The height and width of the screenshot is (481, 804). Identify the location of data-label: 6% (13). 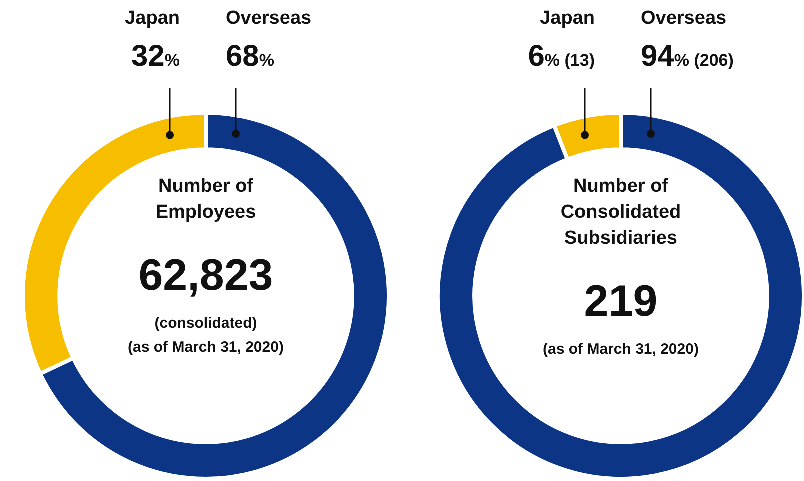
(561, 56).